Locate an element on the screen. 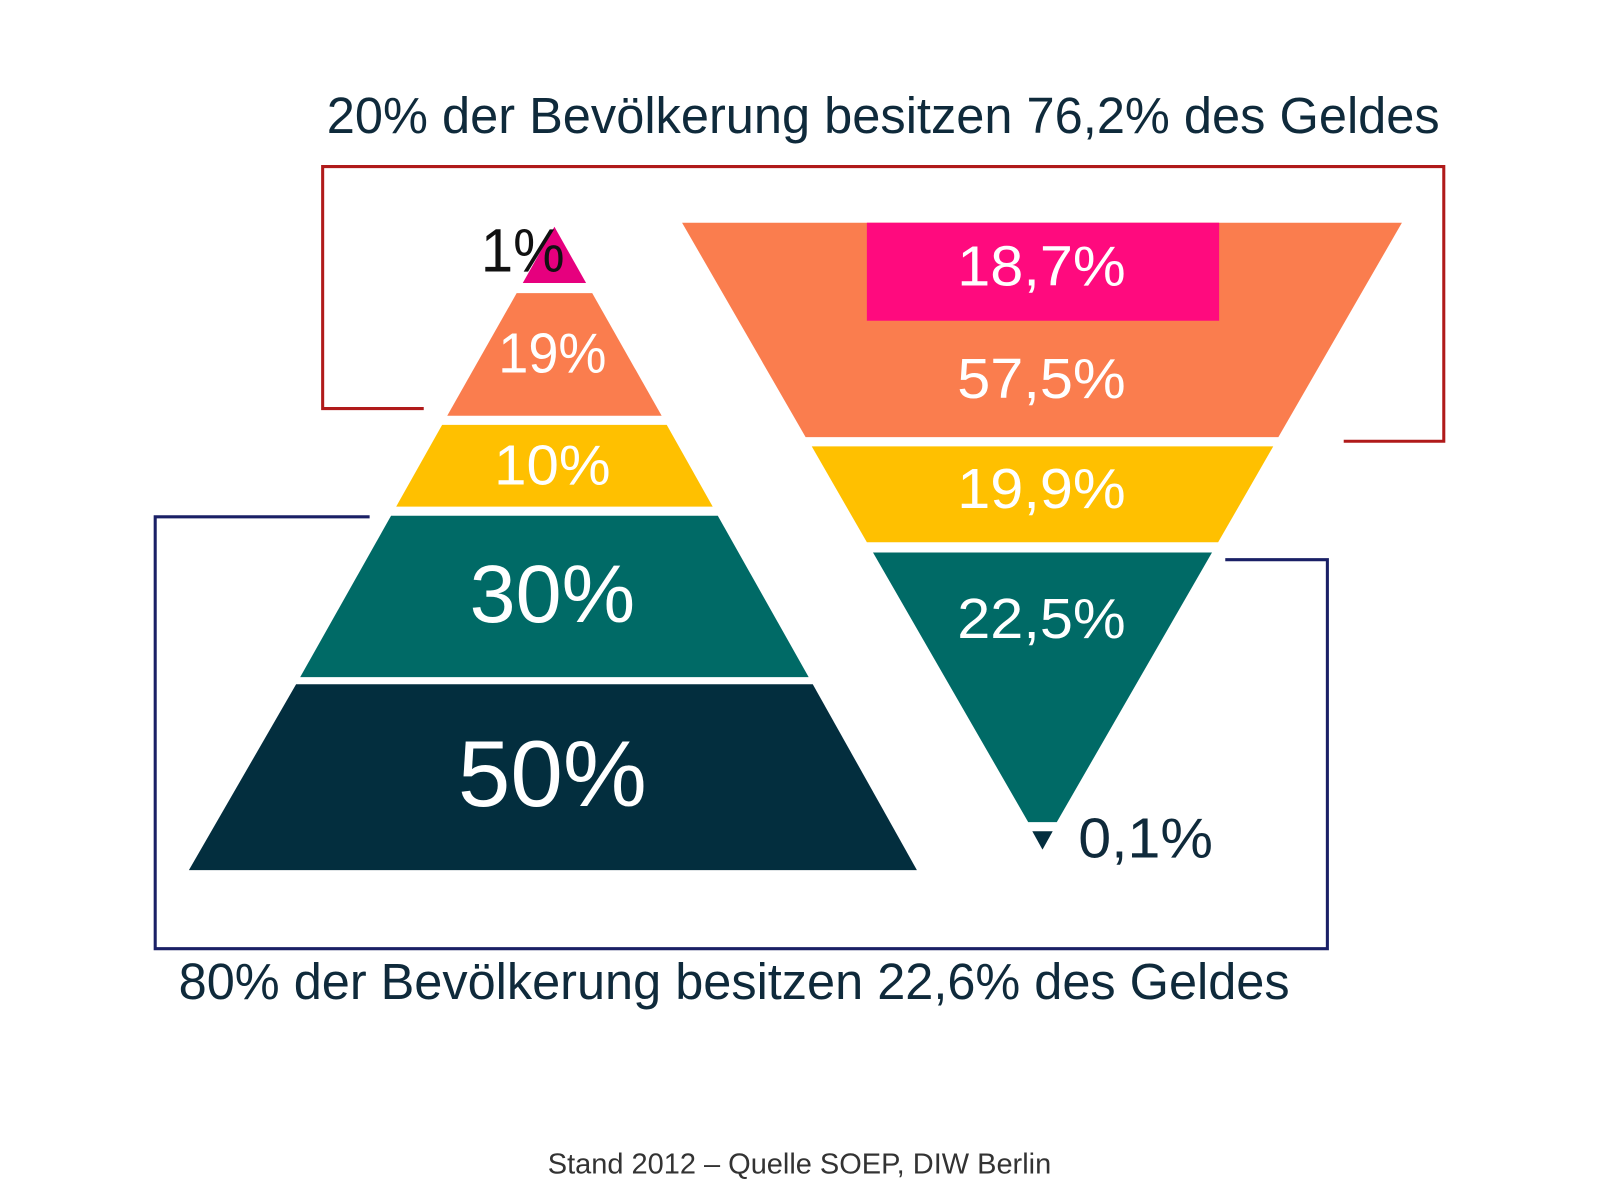  segment-label: 0,1% is located at coordinates (1145, 837).